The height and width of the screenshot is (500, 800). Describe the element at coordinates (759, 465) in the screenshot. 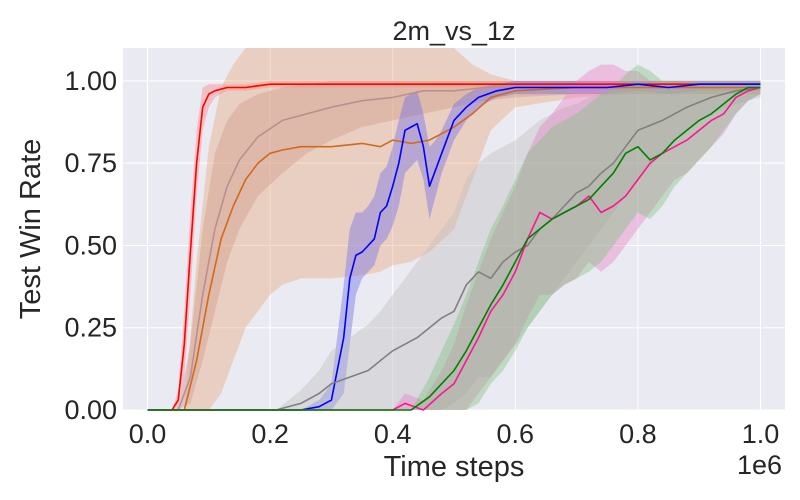

I see `x-axis-multiplier: 1e6` at that location.